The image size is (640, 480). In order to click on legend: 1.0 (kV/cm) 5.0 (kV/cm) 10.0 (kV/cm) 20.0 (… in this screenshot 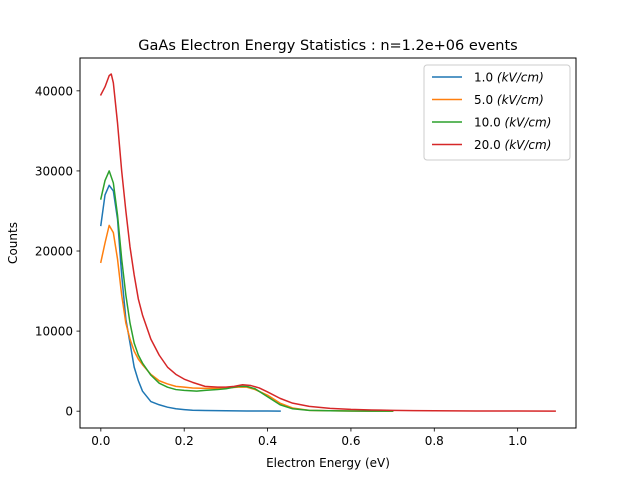, I will do `click(497, 112)`.